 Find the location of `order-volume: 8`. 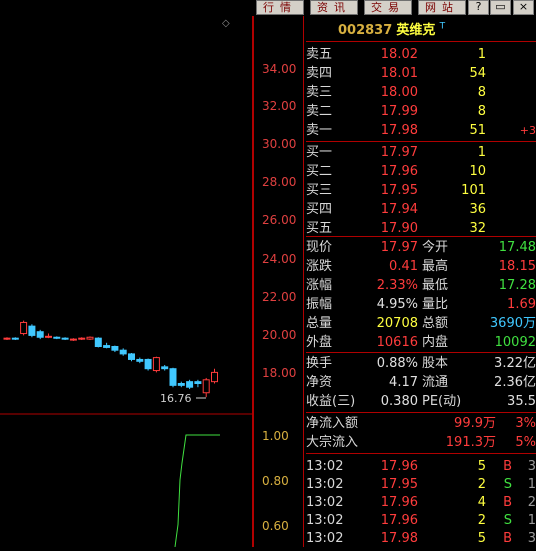

order-volume: 8 is located at coordinates (481, 92).